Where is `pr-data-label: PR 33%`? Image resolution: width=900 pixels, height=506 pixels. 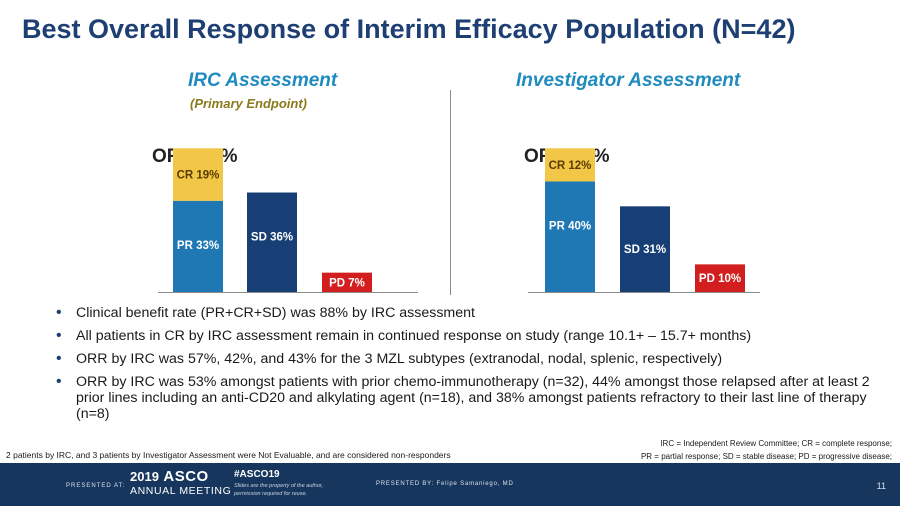 pr-data-label: PR 33% is located at coordinates (198, 246).